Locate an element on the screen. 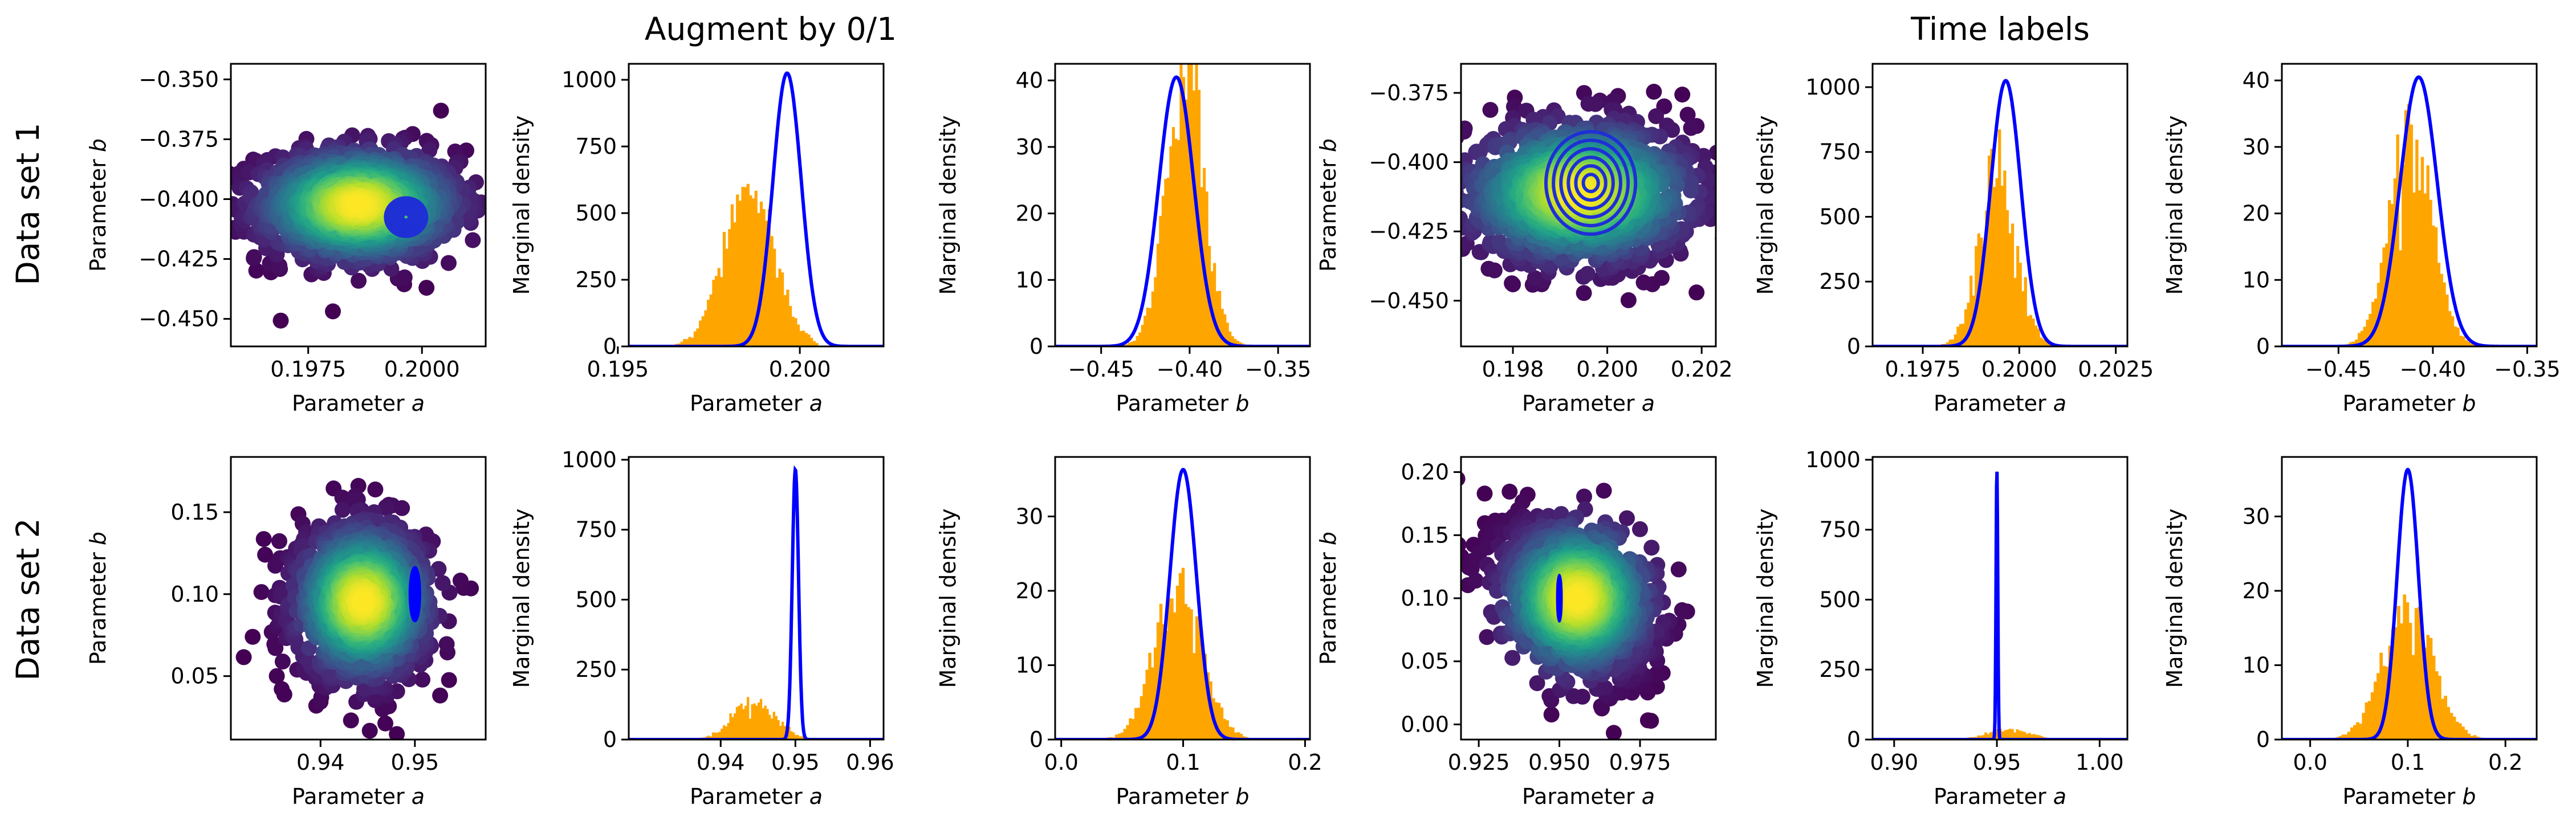  axes-frame is located at coordinates (756, 598).